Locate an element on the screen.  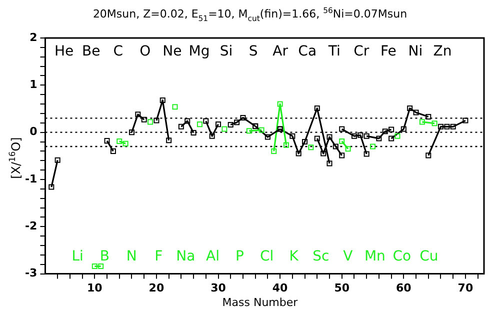
annotation: Ne is located at coordinates (172, 52).